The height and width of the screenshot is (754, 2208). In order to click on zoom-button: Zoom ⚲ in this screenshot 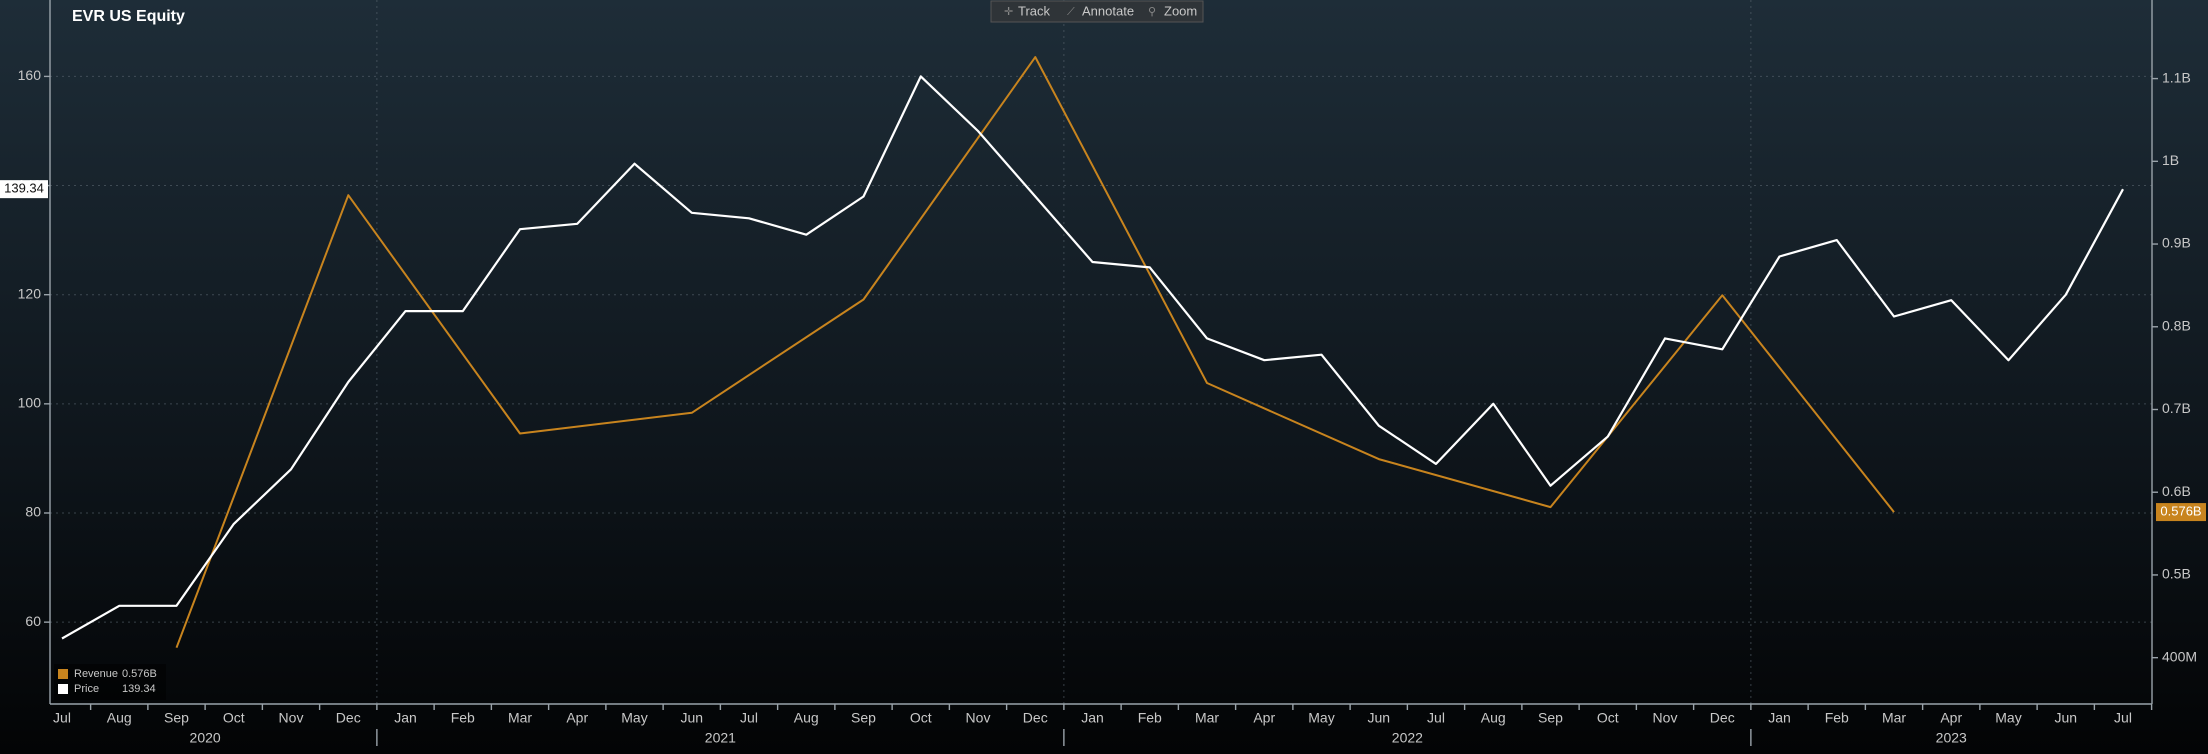, I will do `click(1172, 10)`.